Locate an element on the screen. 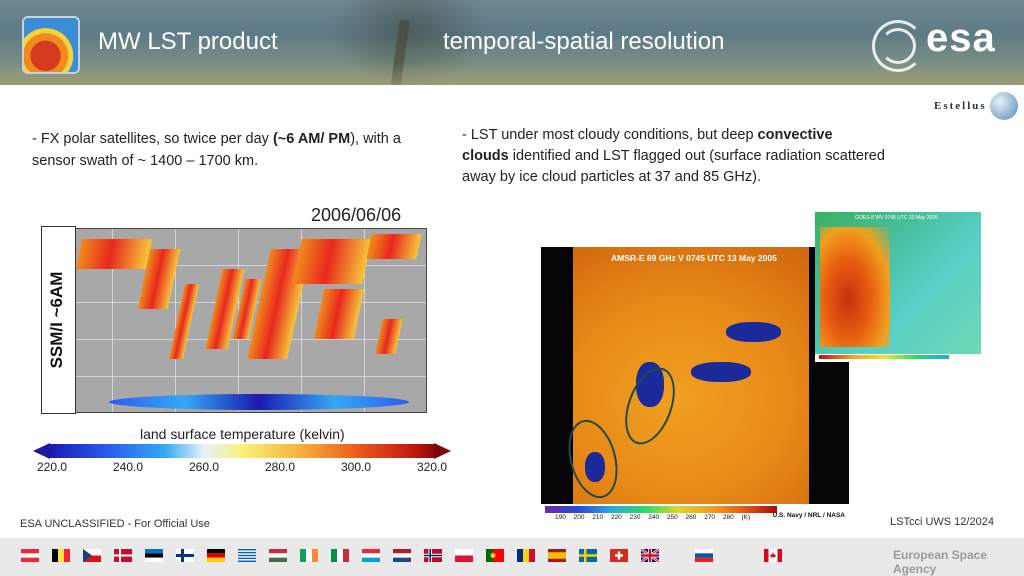  colorbar-tick: 280.0 is located at coordinates (280, 467).